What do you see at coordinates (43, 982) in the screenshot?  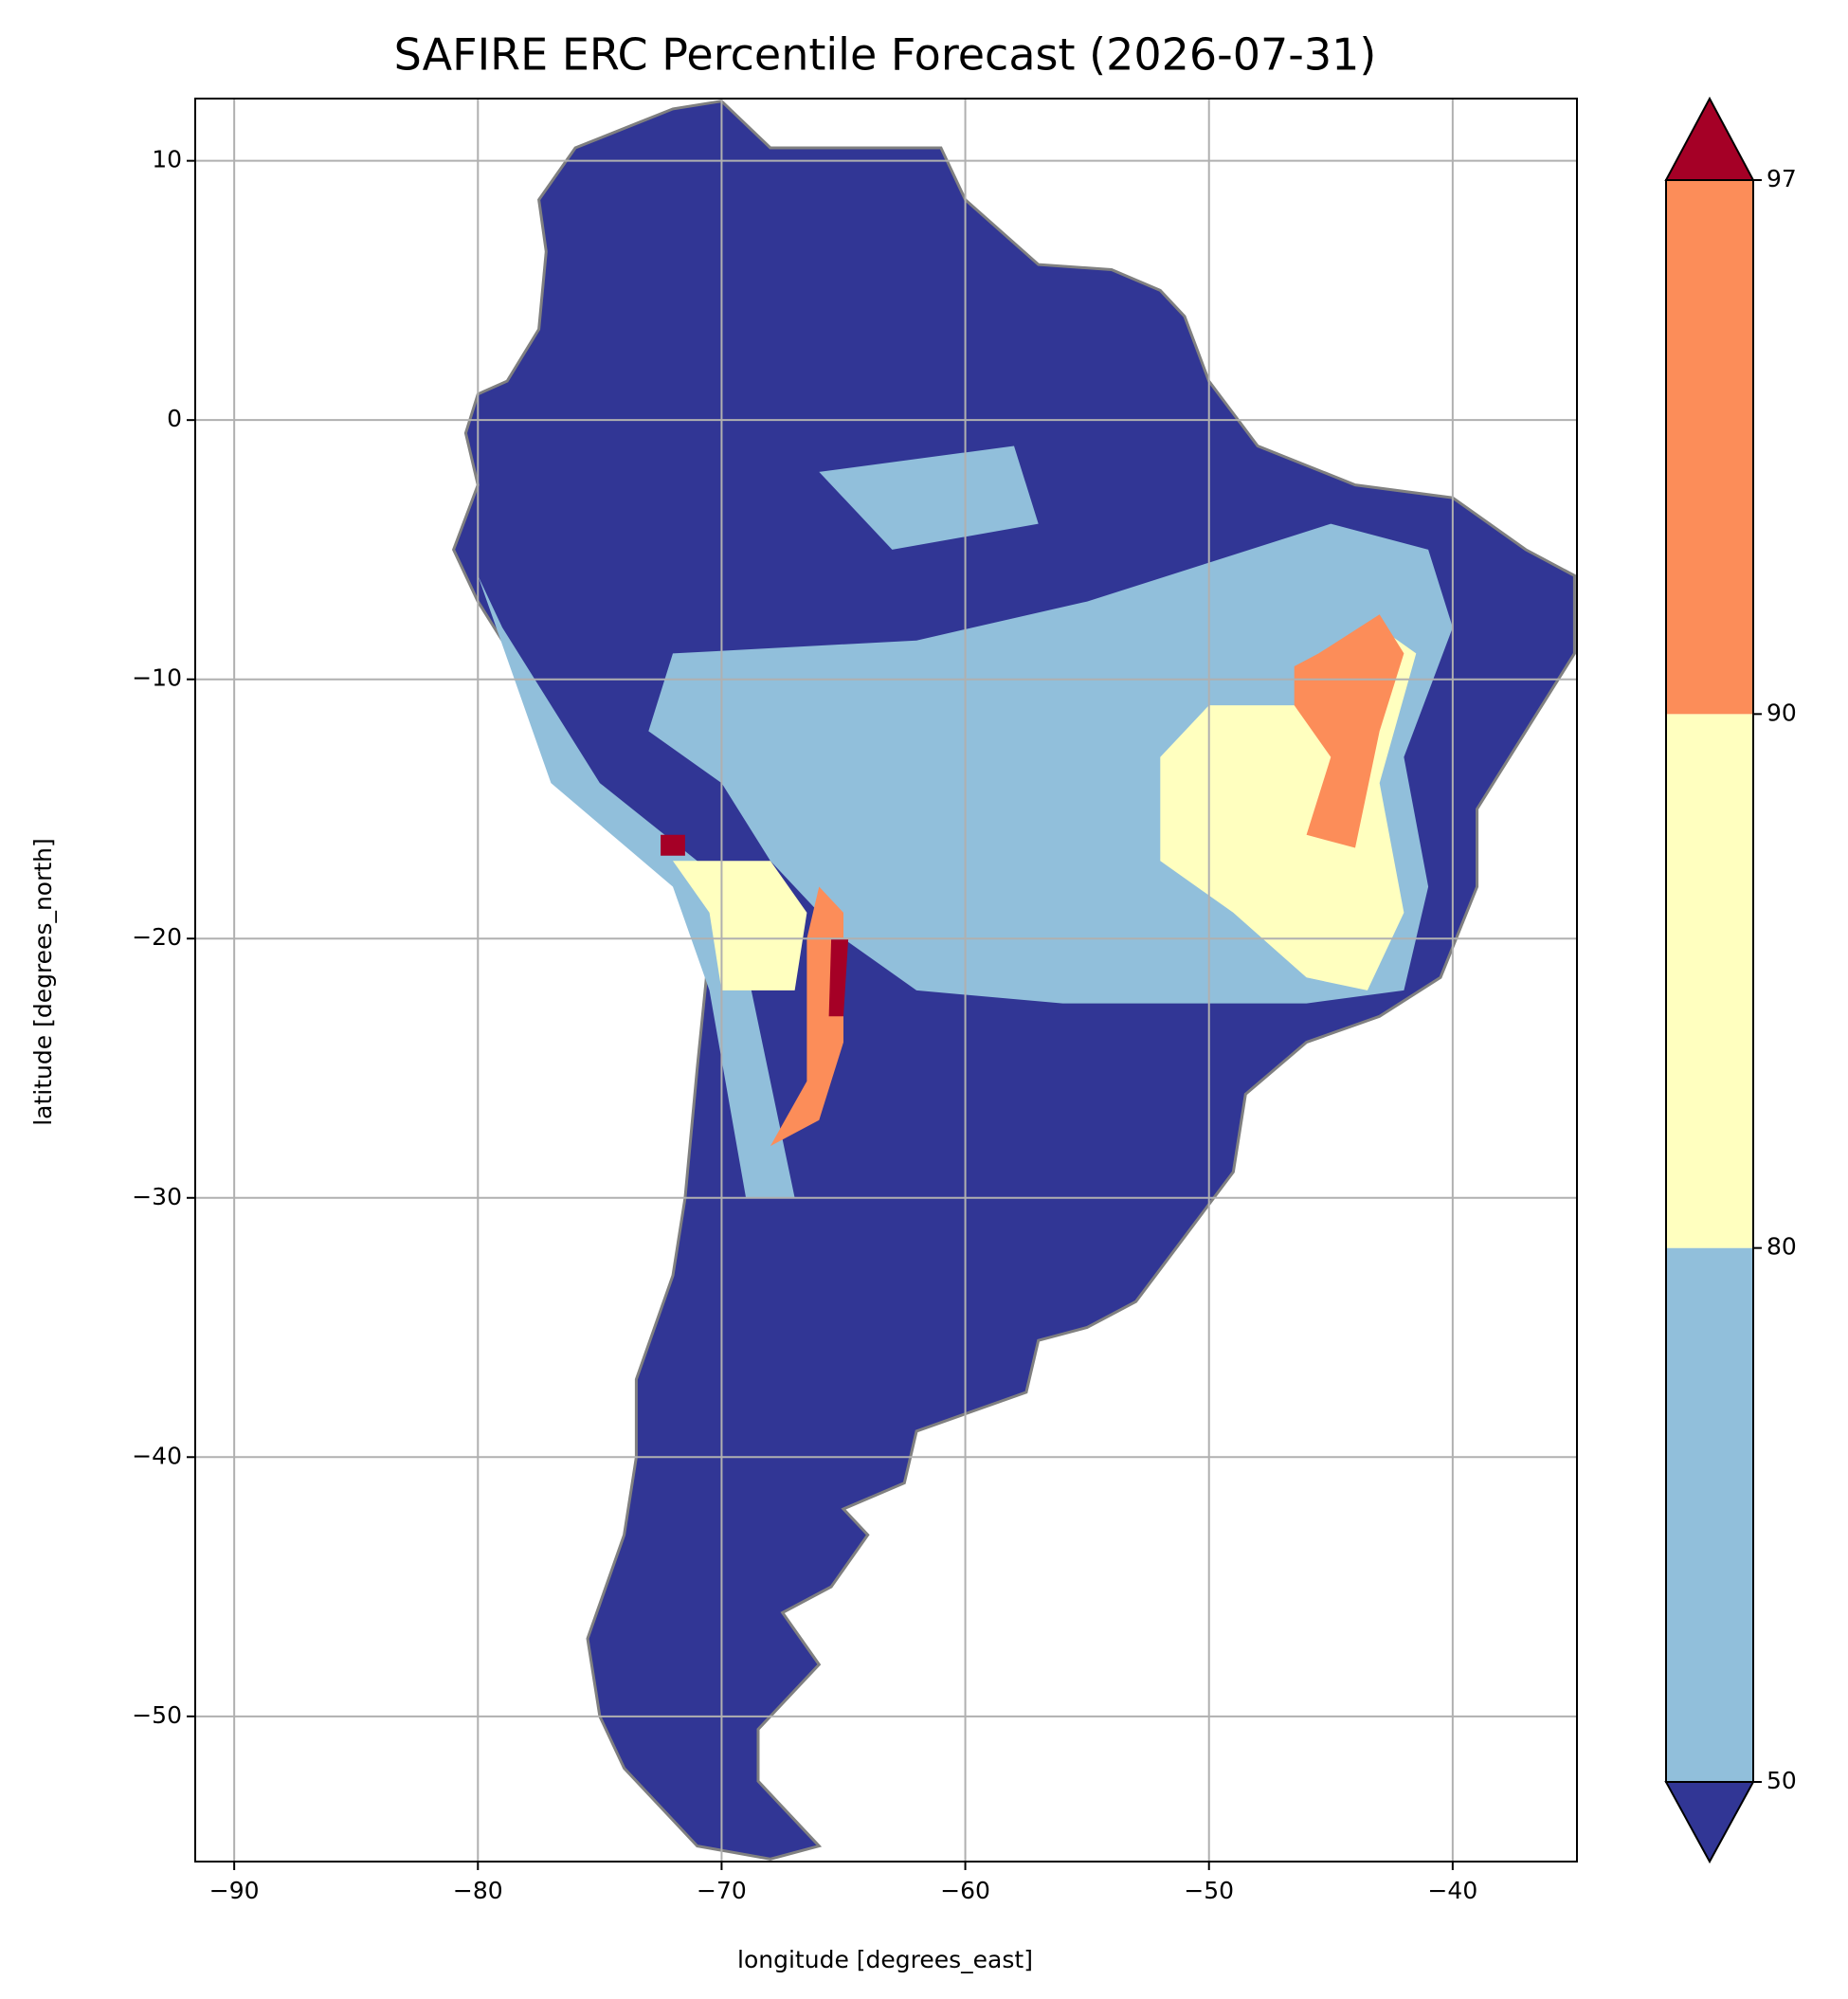 I see `y-axis-label: latitude [degrees_north]` at bounding box center [43, 982].